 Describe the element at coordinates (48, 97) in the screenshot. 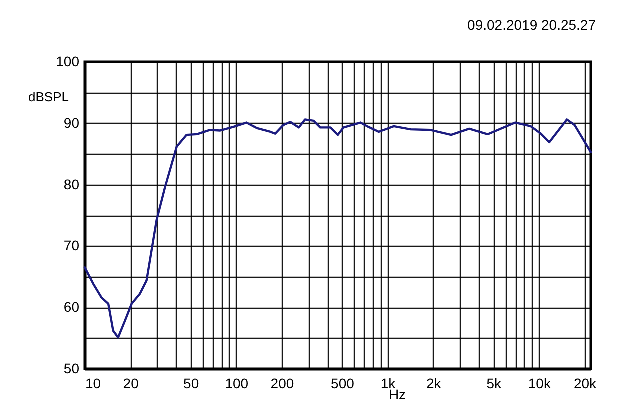

I see `y-axis-title: dBSPL` at that location.